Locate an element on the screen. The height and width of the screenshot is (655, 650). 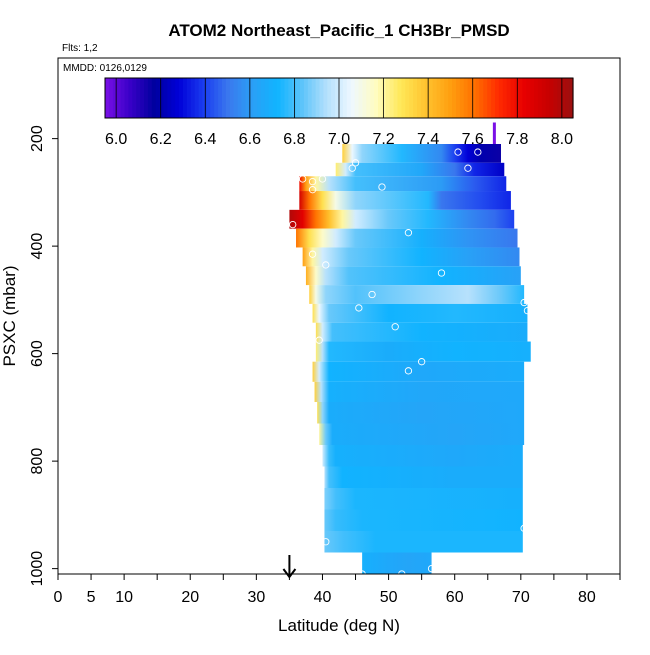
x-axis: 0 5 10 20 30 40 50 60 70 80 is located at coordinates (337, 590).